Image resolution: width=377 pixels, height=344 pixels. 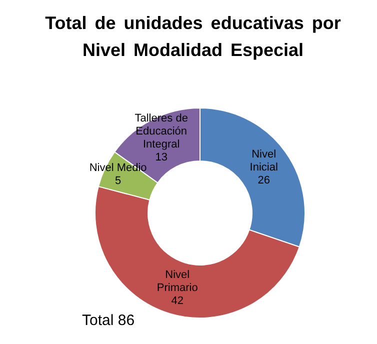 I want to click on chart-title: Total de unidades educativas por Nivel Modalidad Especial, so click(x=193, y=37).